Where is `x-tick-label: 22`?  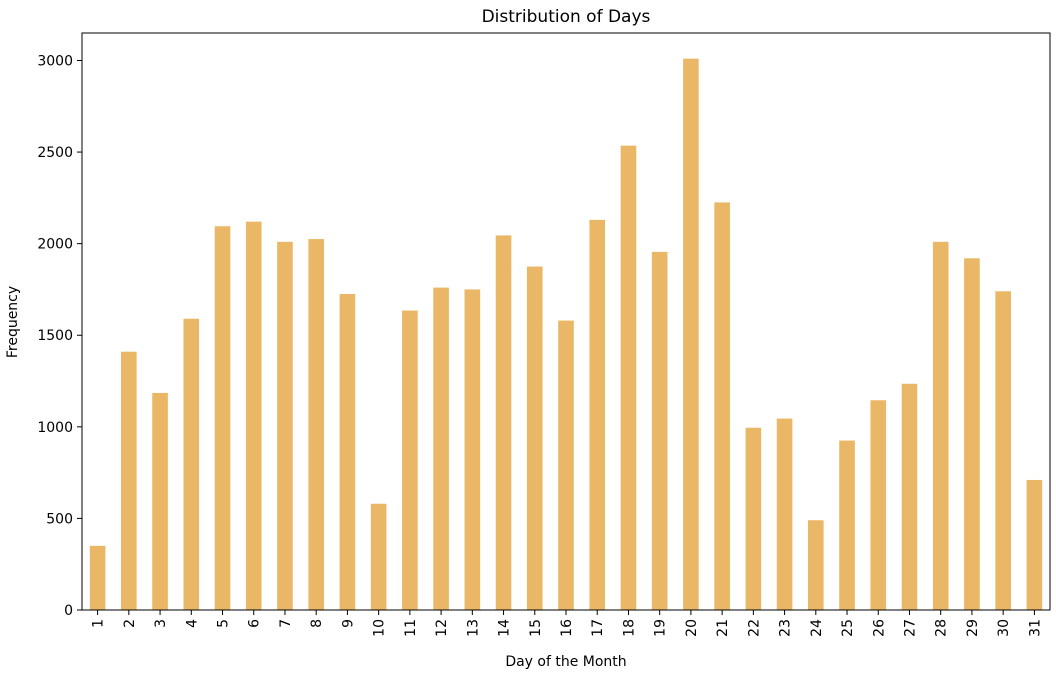
x-tick-label: 22 is located at coordinates (754, 628).